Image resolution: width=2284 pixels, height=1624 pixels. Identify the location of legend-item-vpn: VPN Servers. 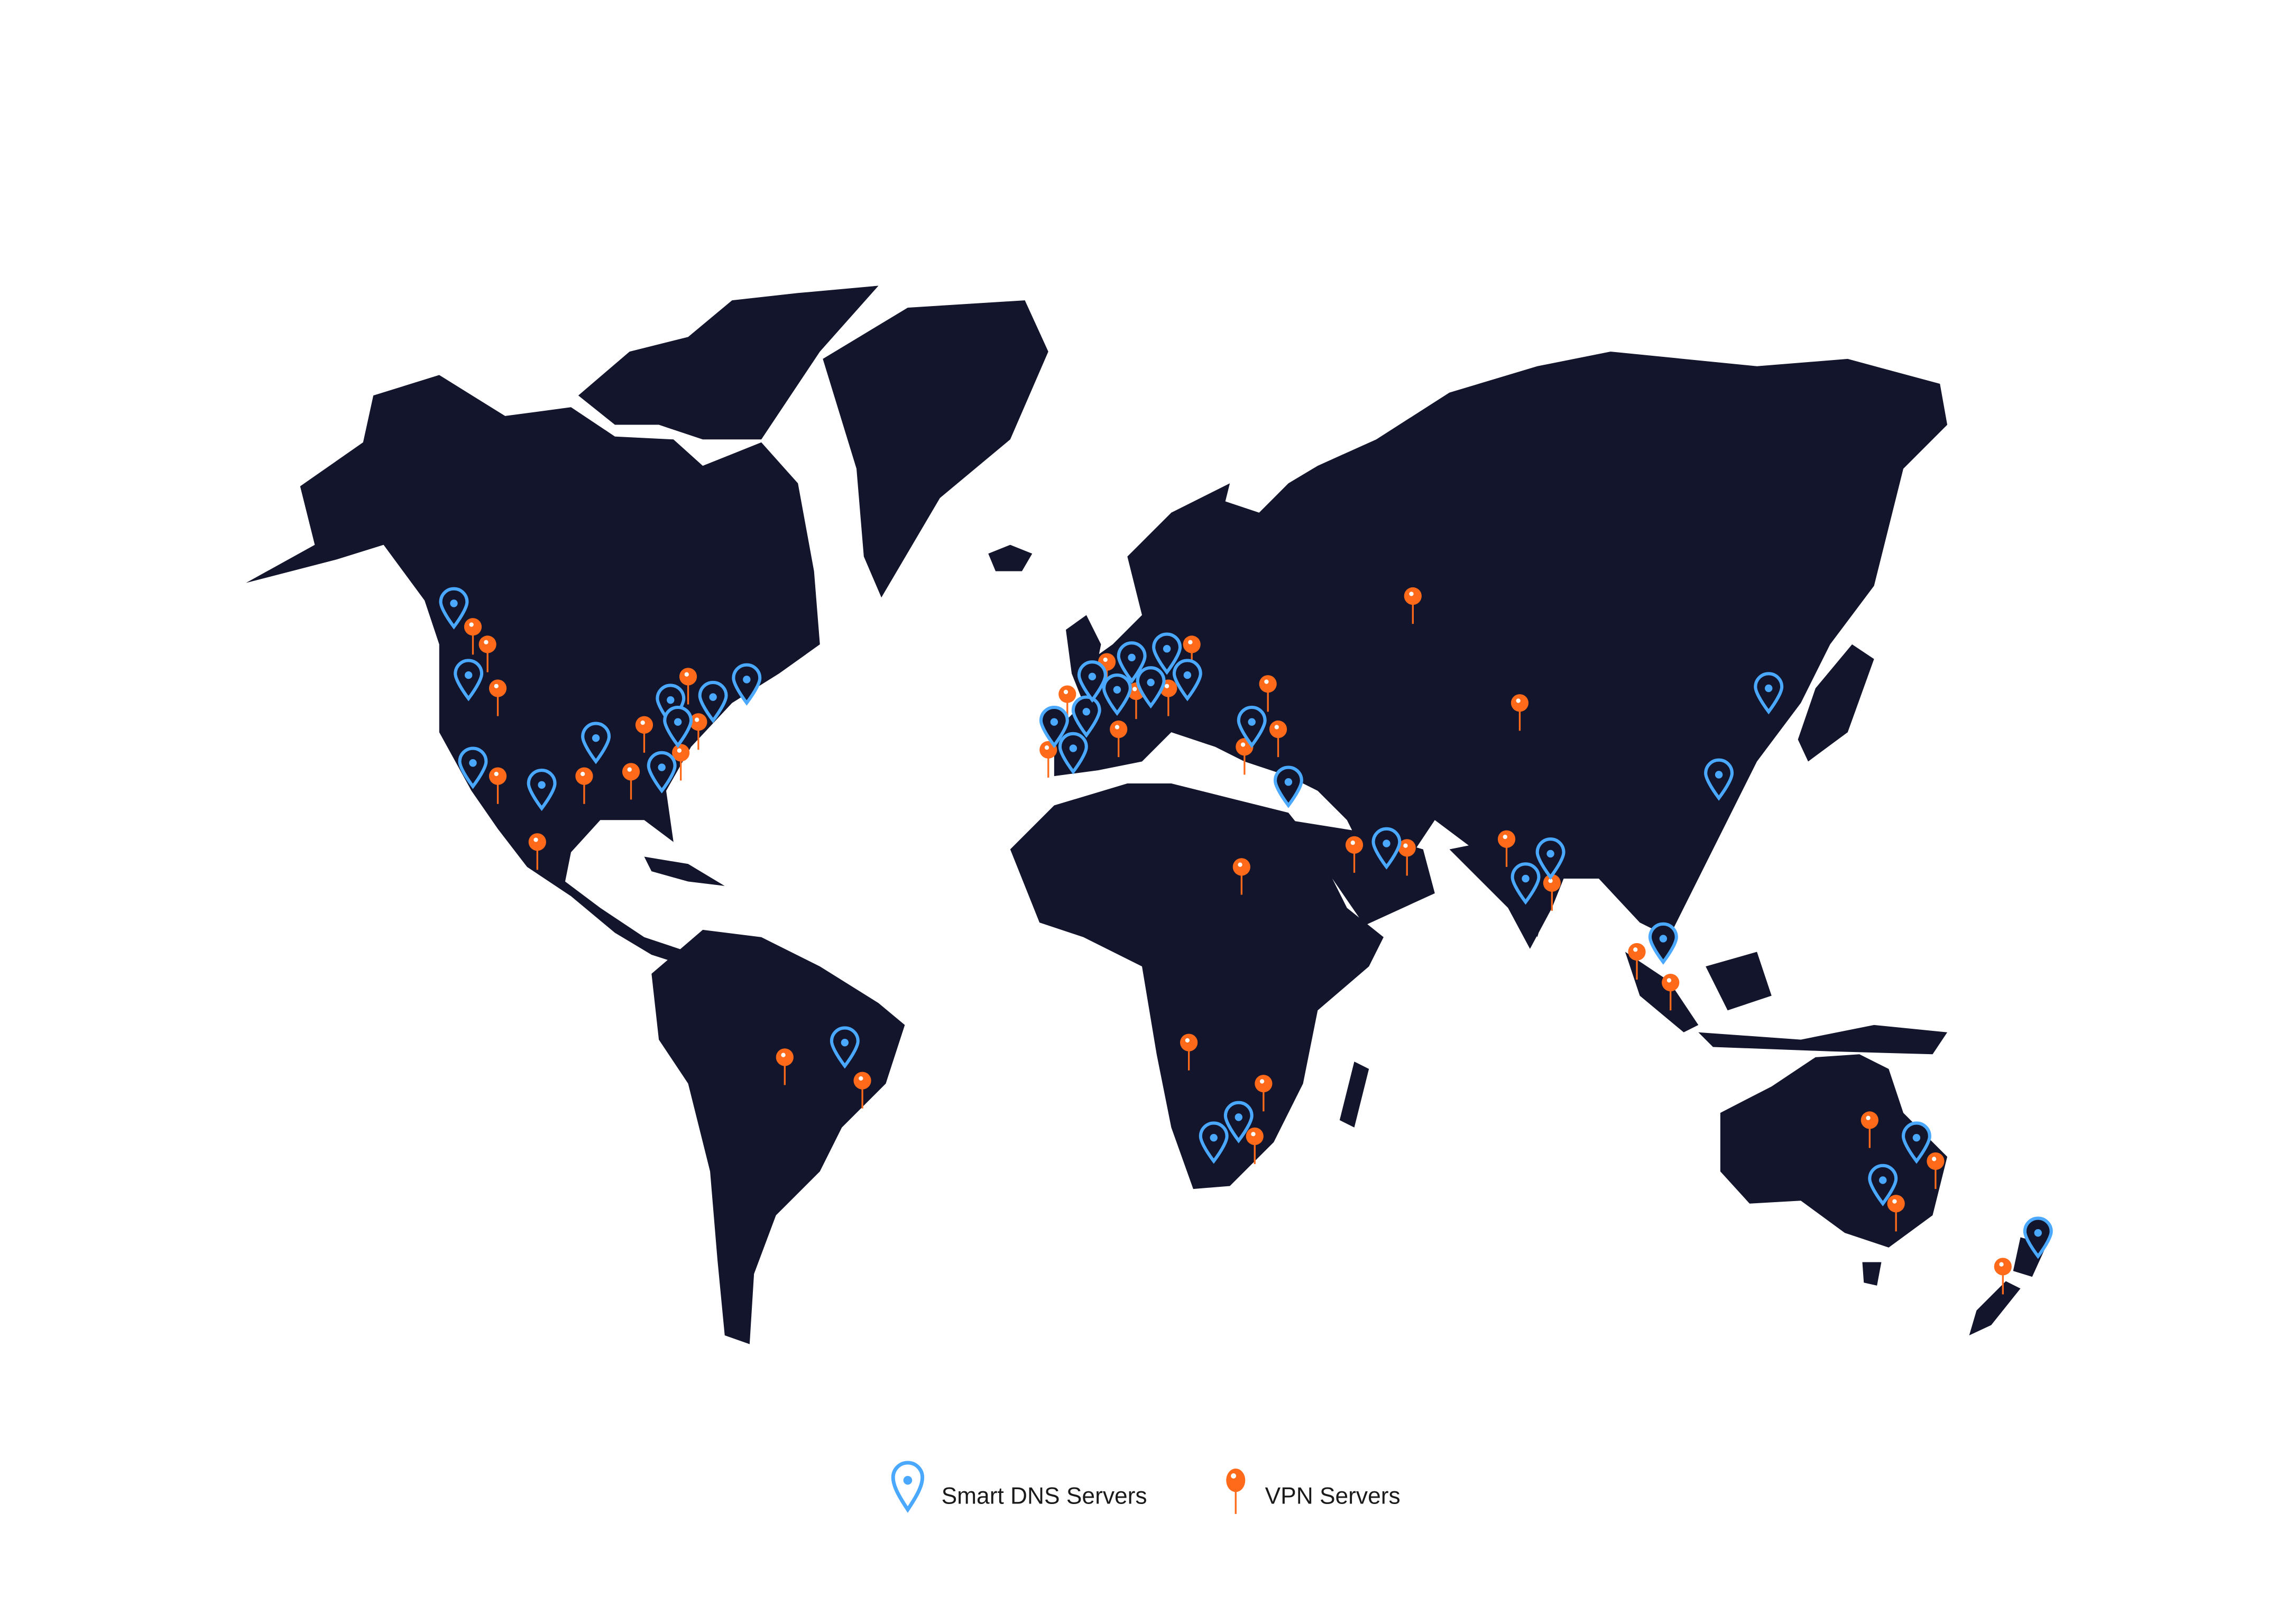
(1313, 1491).